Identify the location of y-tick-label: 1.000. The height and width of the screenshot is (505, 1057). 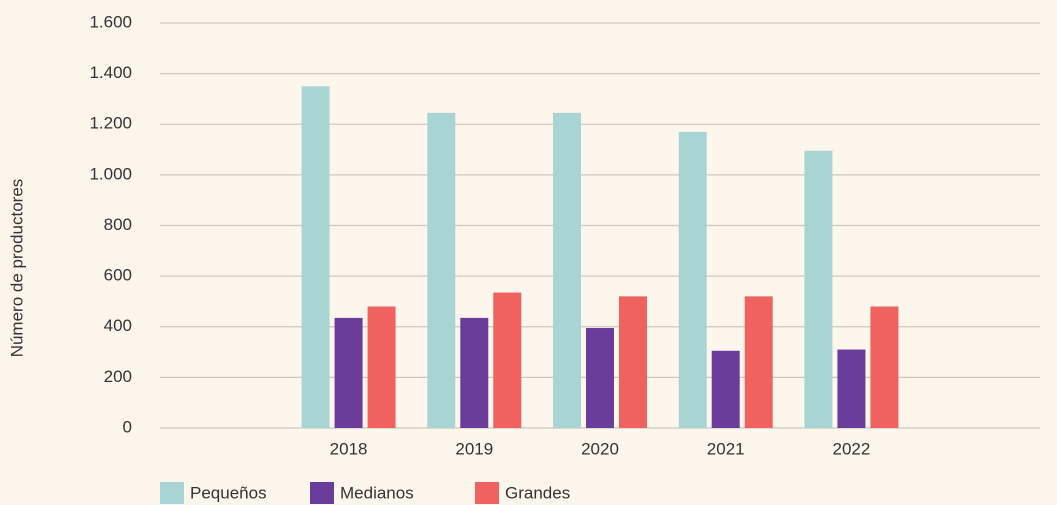
(110, 173).